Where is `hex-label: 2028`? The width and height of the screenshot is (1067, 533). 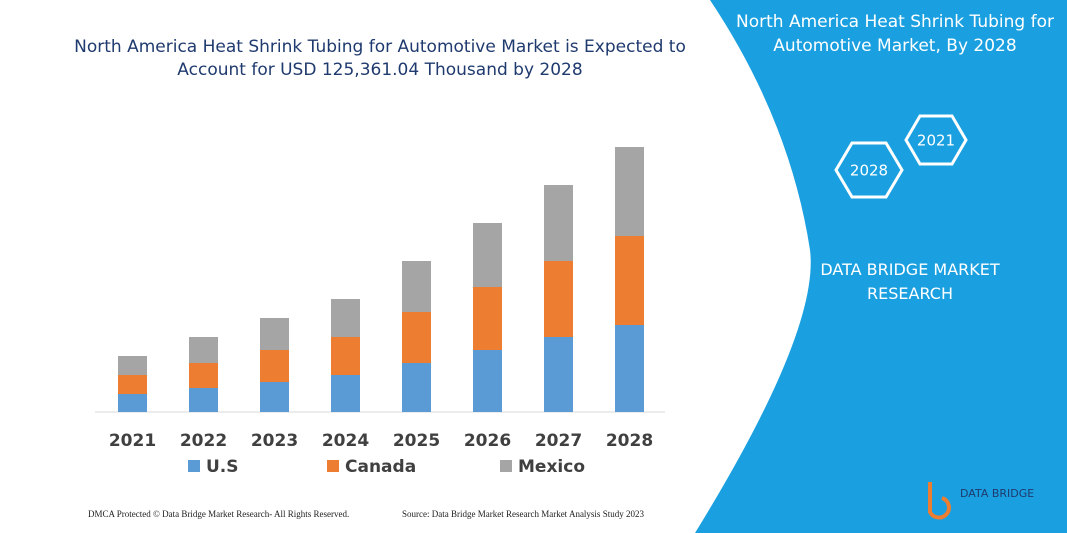
hex-label: 2028 is located at coordinates (869, 171).